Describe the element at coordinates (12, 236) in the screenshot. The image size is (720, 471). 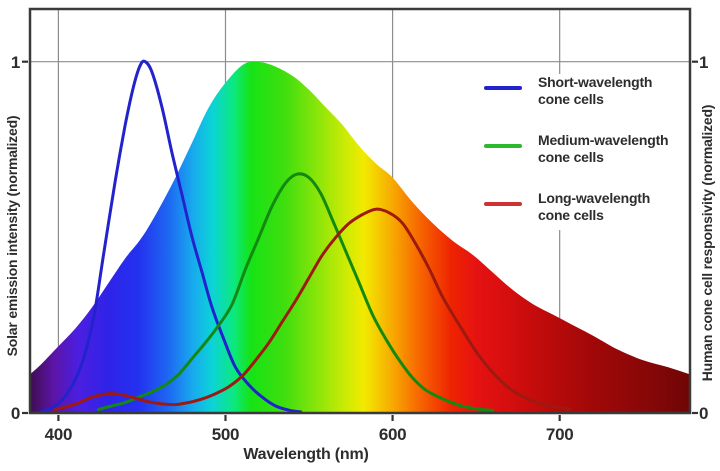
I see `y-axis-title-left: Solar emission intensity (normalized)` at that location.